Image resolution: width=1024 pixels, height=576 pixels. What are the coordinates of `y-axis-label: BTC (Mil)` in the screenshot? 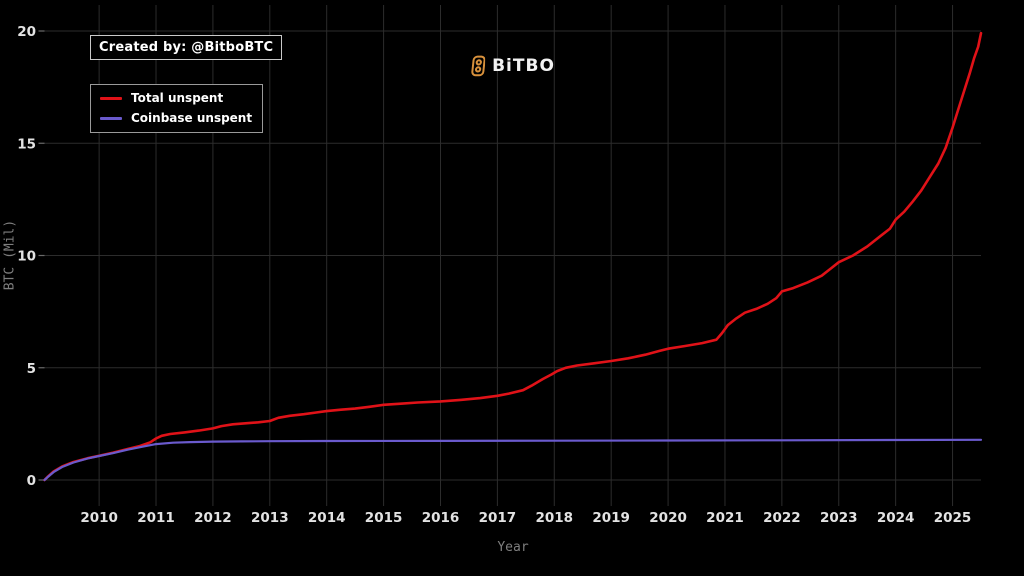 It's located at (10, 255).